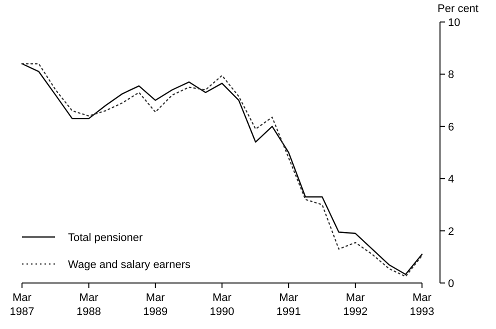 This screenshot has height=329, width=496. Describe the element at coordinates (458, 9) in the screenshot. I see `y-axis-title: Per cent` at that location.